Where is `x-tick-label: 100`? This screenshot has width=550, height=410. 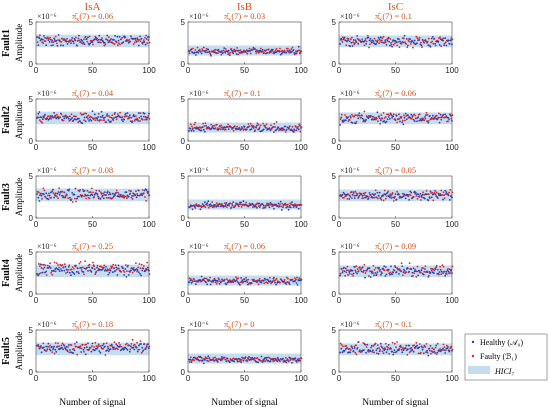 x-tick-label: 100 is located at coordinates (149, 70).